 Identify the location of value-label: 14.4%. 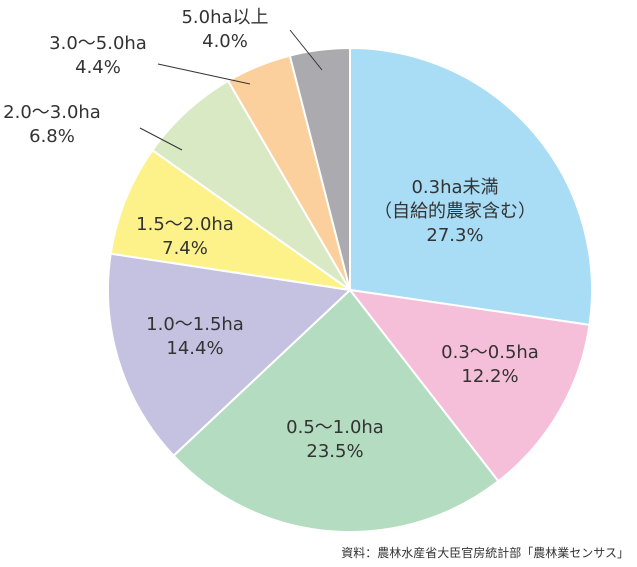
(195, 348).